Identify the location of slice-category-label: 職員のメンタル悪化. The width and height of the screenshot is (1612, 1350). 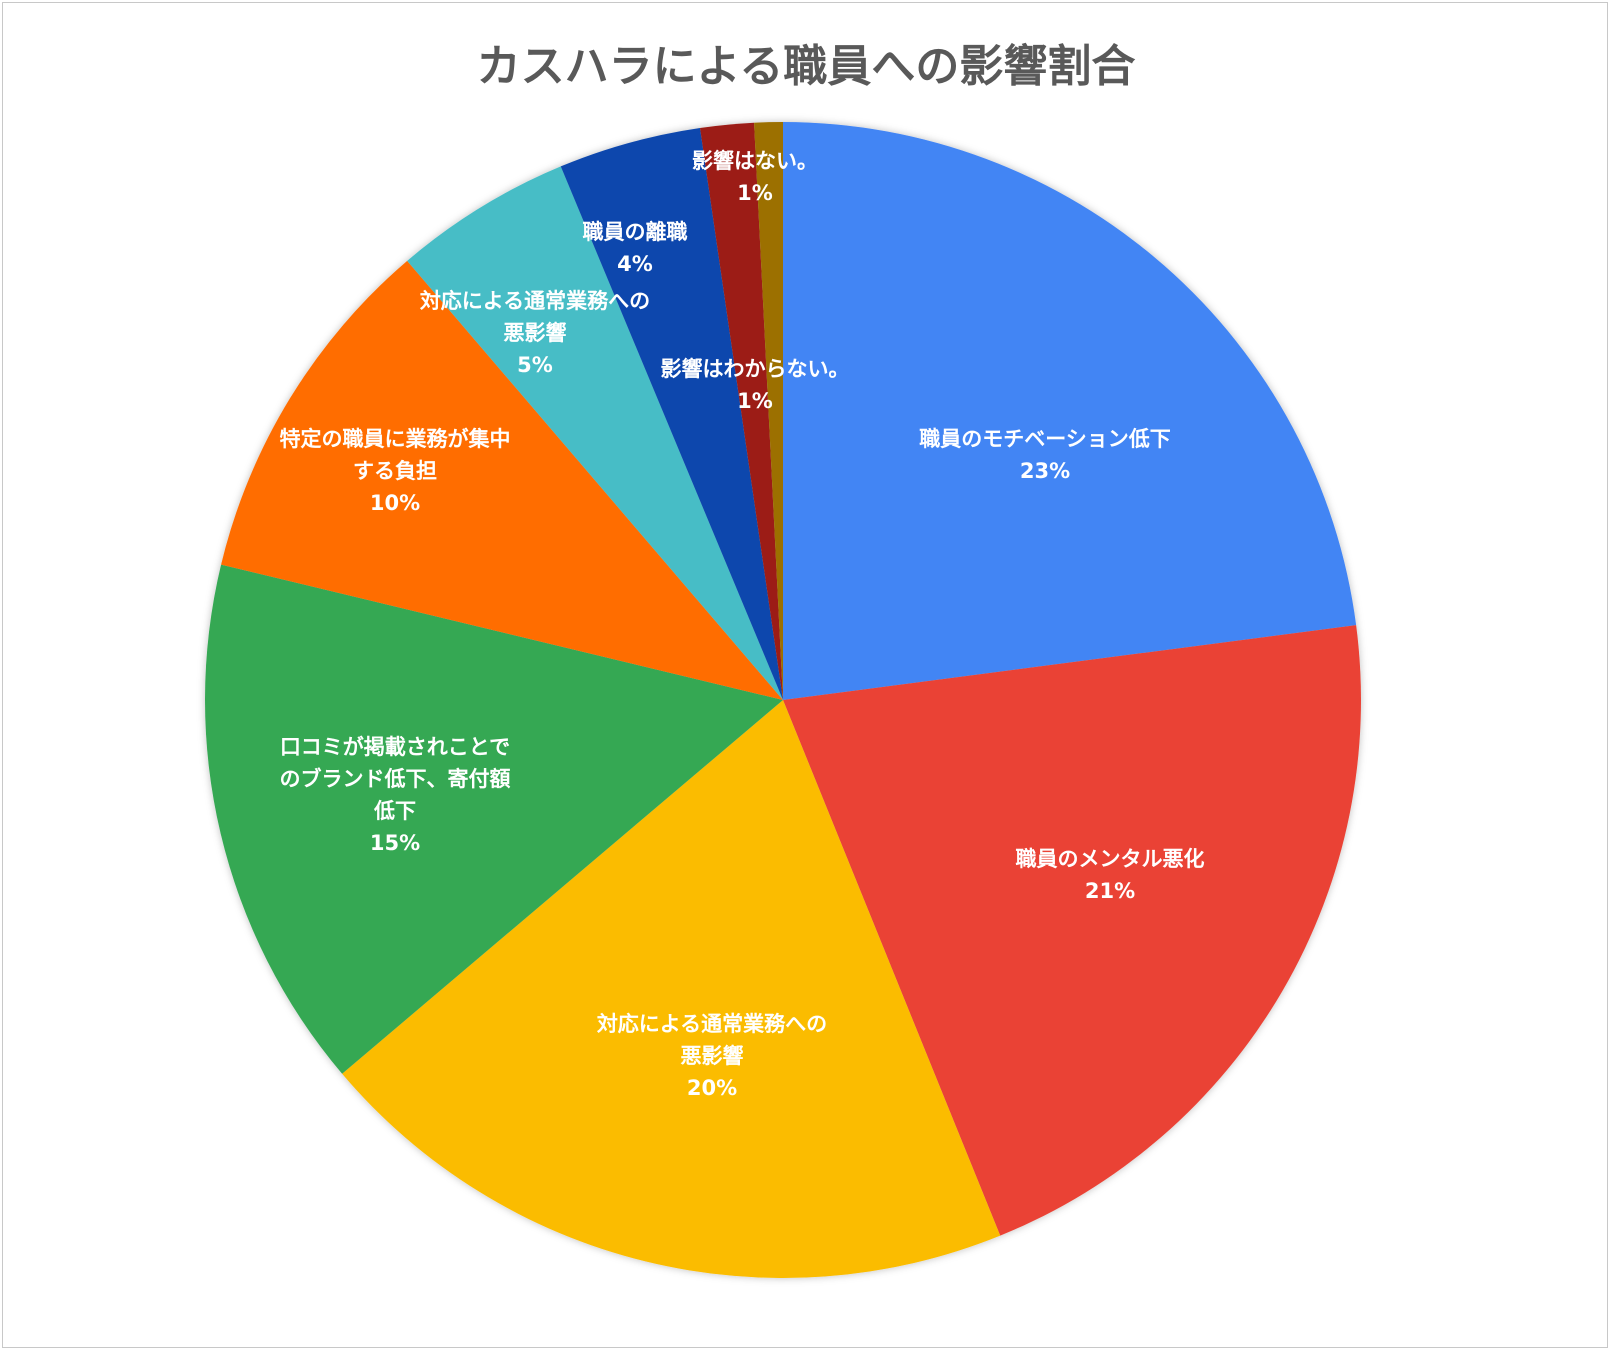
(1110, 859).